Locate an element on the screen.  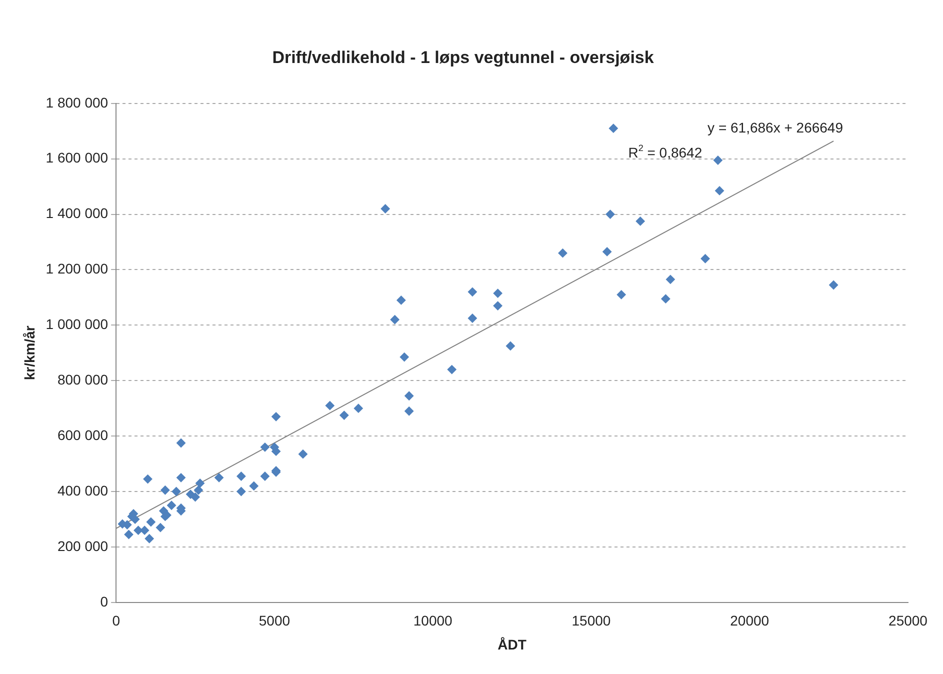
y-tick-label: 400 000 is located at coordinates (82, 490).